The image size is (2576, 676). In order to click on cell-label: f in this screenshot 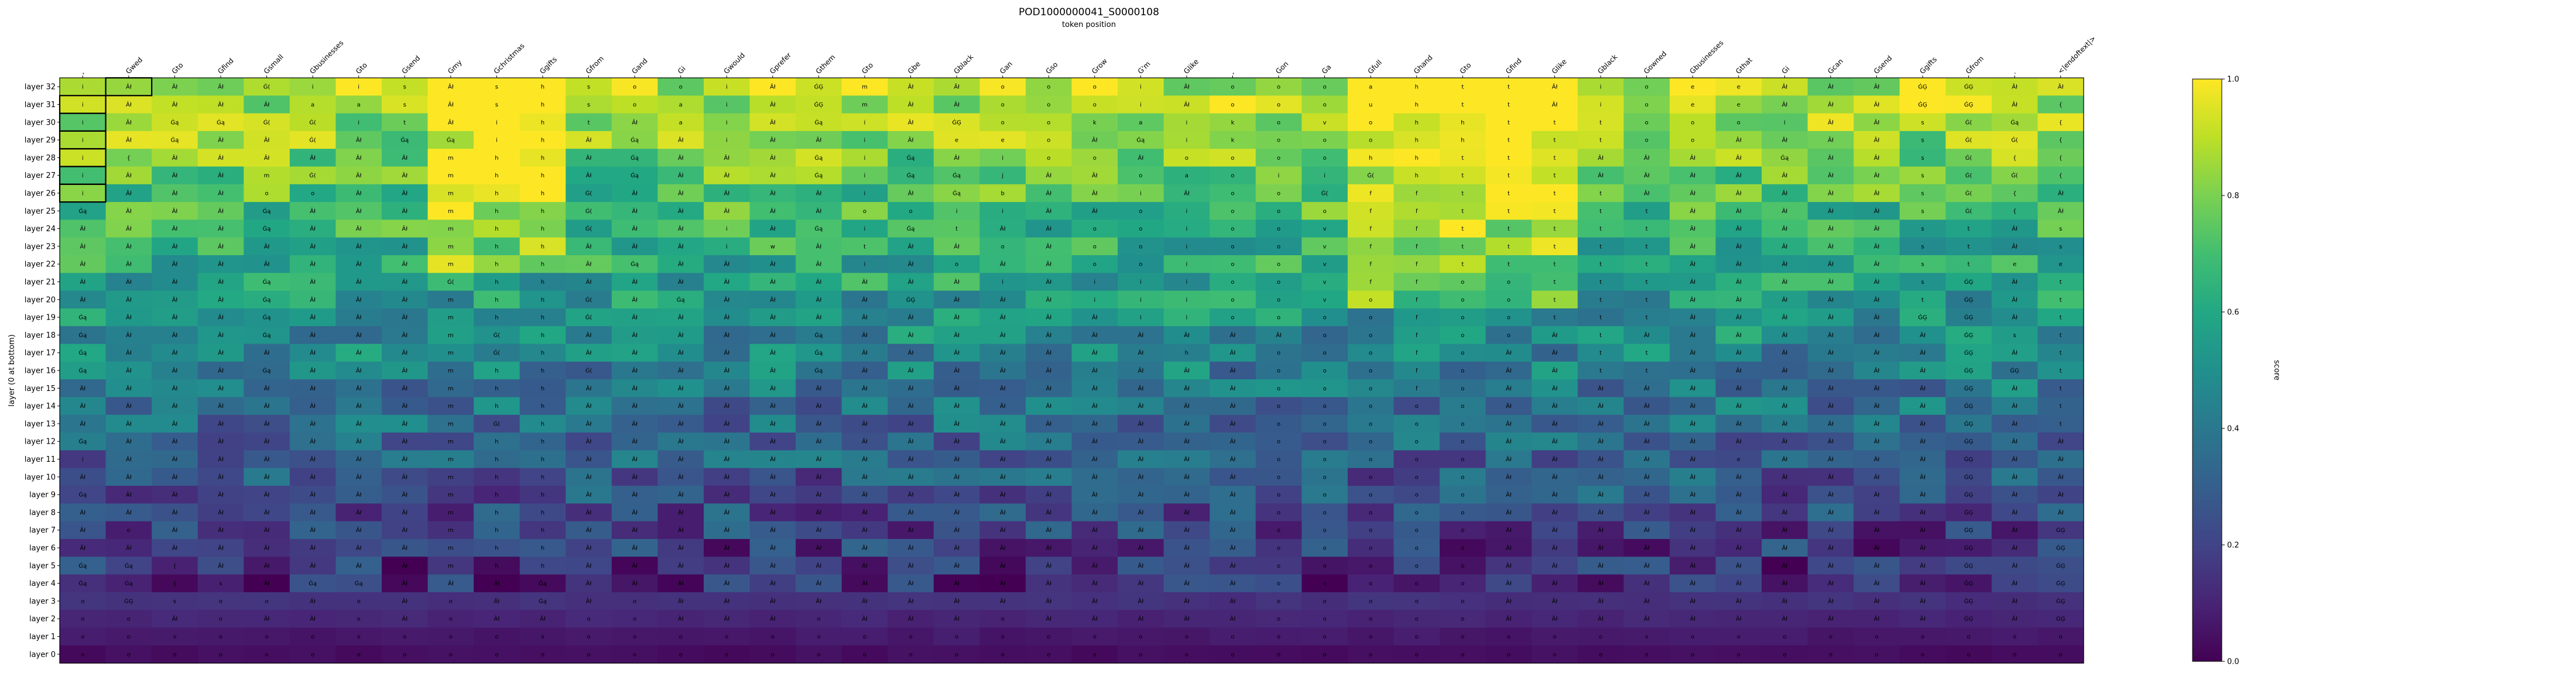, I will do `click(1417, 247)`.